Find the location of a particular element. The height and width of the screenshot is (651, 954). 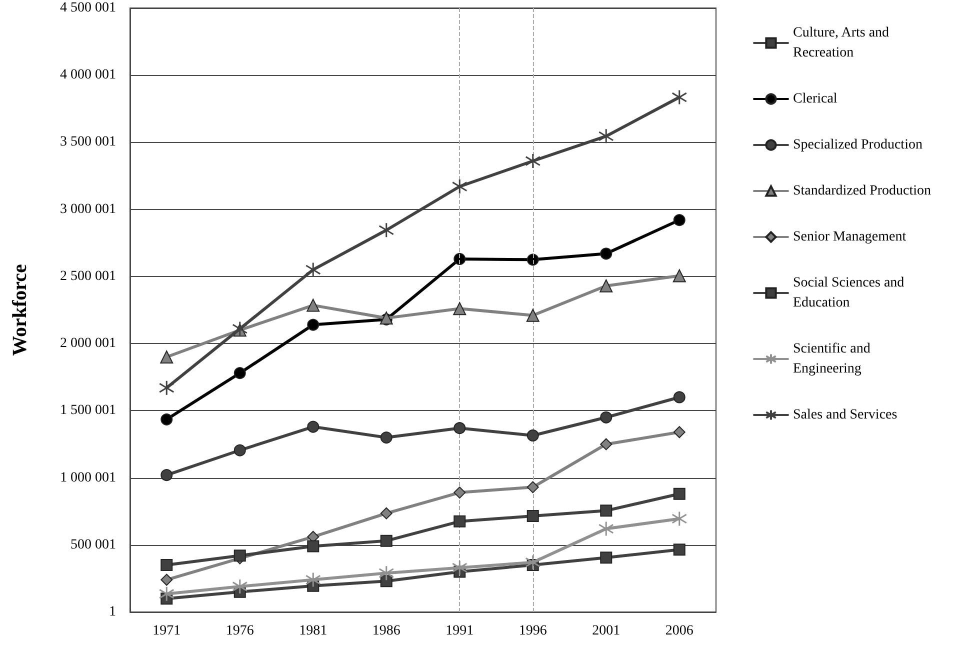

y-tick-label: 3 500 001 is located at coordinates (88, 142).